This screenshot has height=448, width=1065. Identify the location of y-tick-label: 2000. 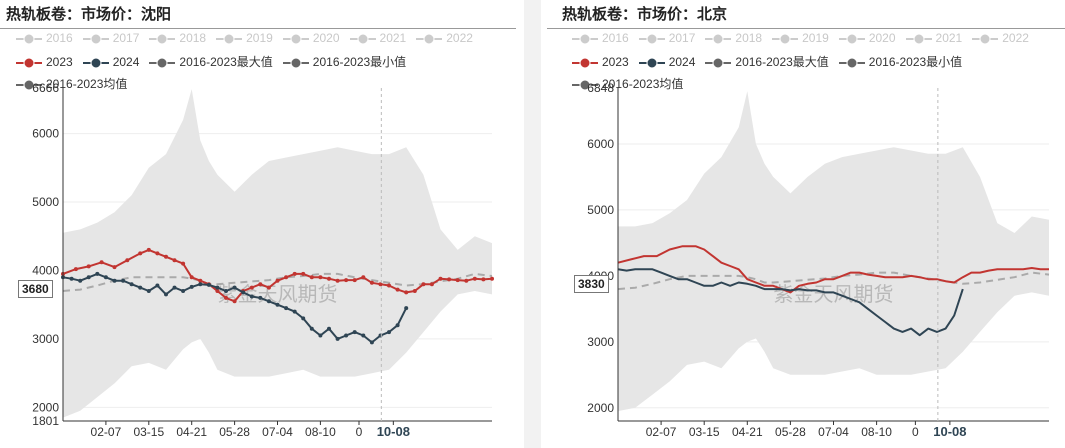
(600, 408).